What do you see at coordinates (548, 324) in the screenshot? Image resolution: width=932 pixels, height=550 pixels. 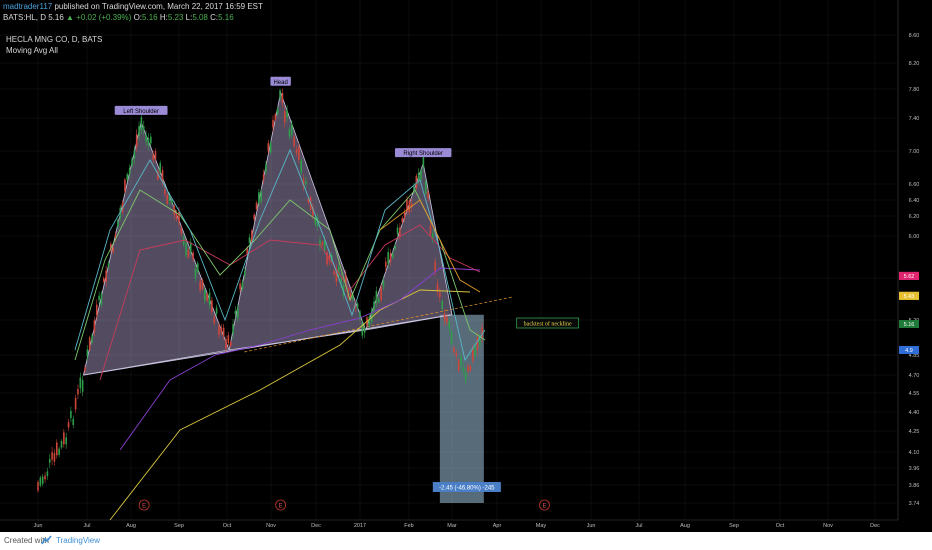 I see `annotation-text: backtest of neckline` at bounding box center [548, 324].